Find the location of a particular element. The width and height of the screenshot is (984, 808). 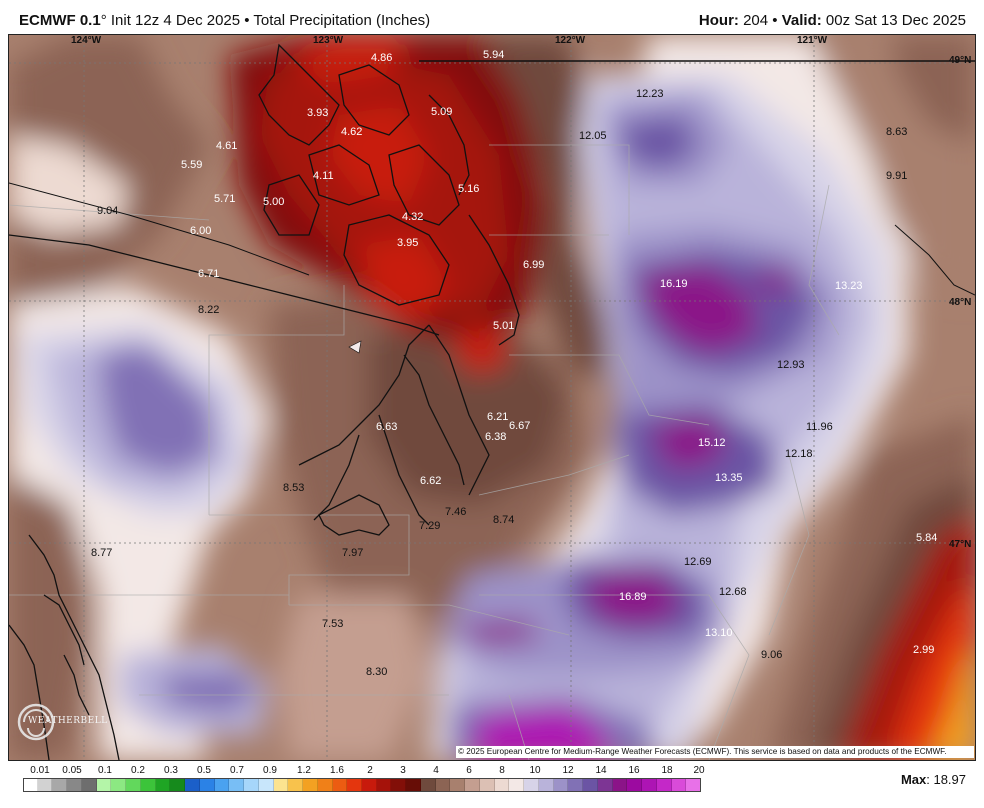

point-value: 4.11 is located at coordinates (323, 176).